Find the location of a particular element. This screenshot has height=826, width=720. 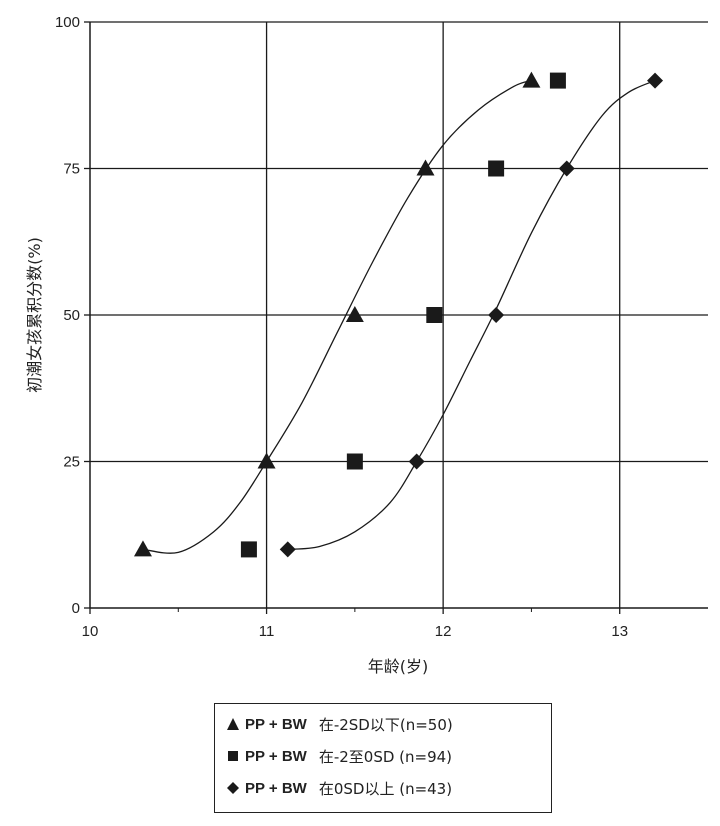

y-tick-label: 25 is located at coordinates (71, 462).